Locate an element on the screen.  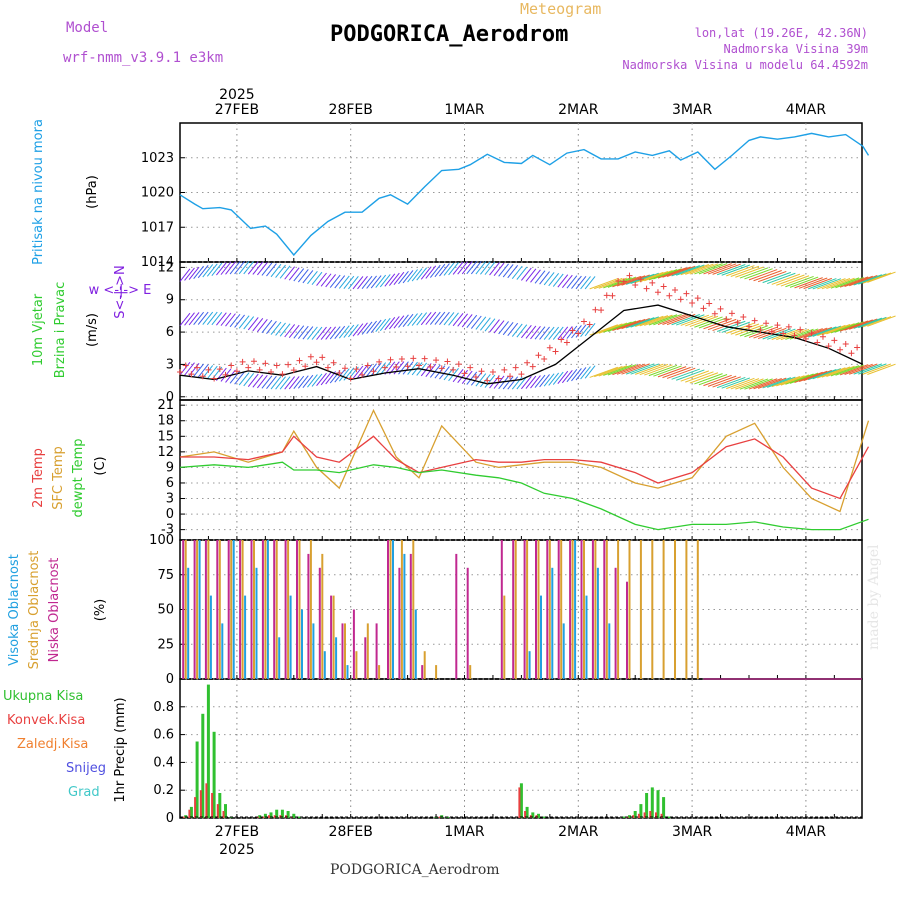
precip-tick-label: 0.2 is located at coordinates (163, 790).